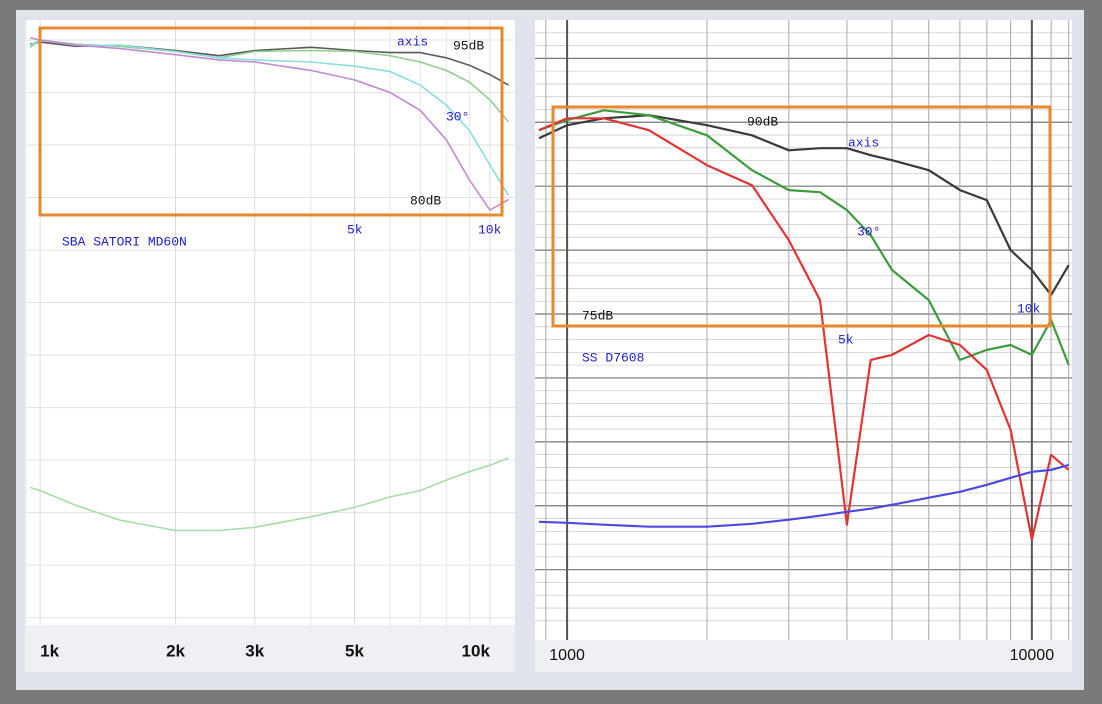  Describe the element at coordinates (567, 655) in the screenshot. I see `x-tick-label: 1000` at that location.